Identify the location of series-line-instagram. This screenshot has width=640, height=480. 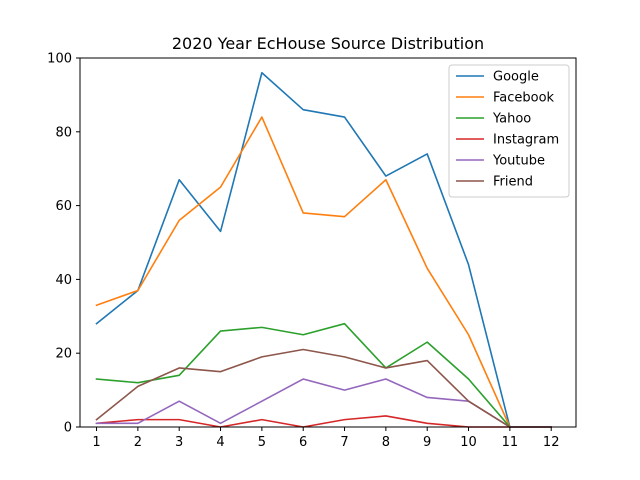
(324, 421).